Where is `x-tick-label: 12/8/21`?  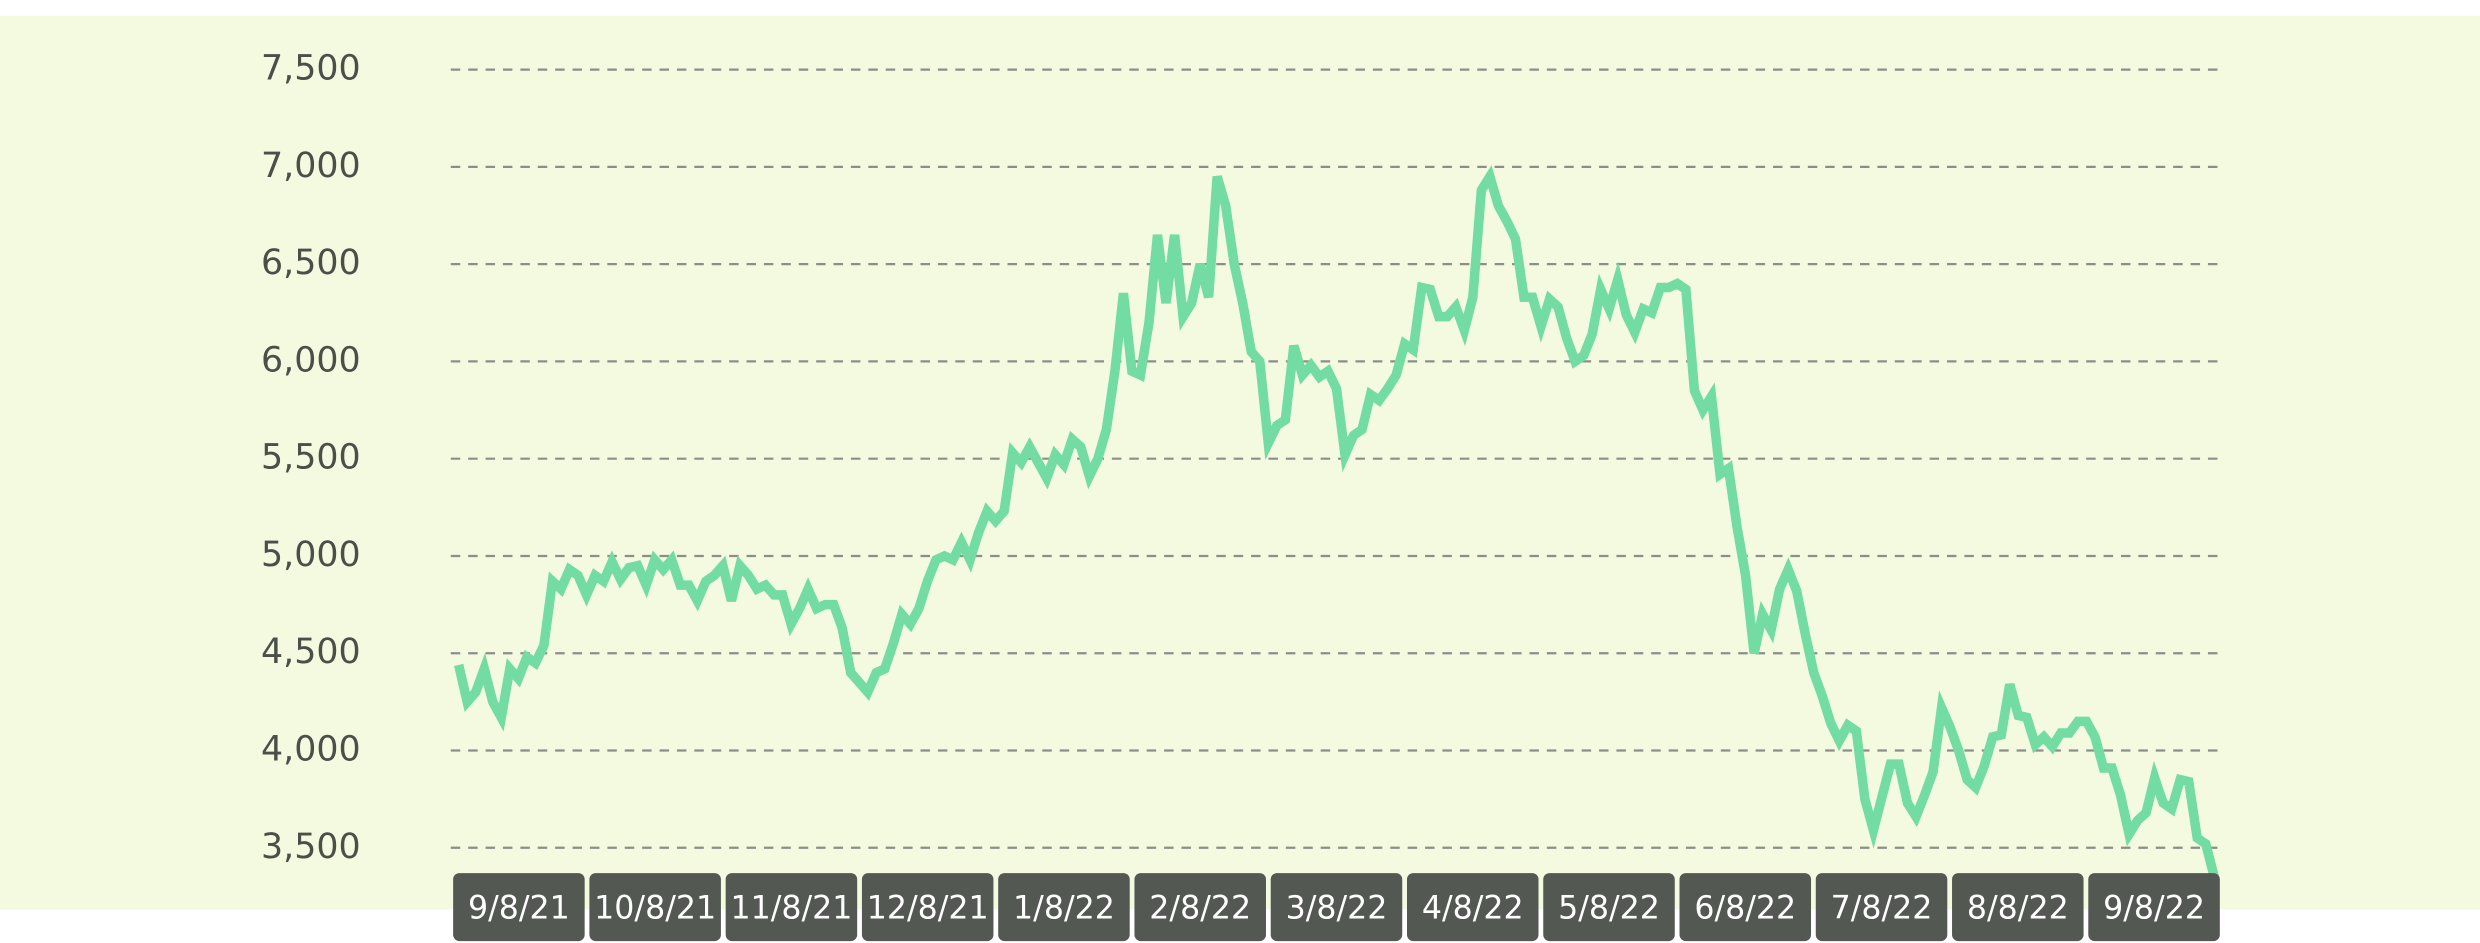 x-tick-label: 12/8/21 is located at coordinates (928, 908).